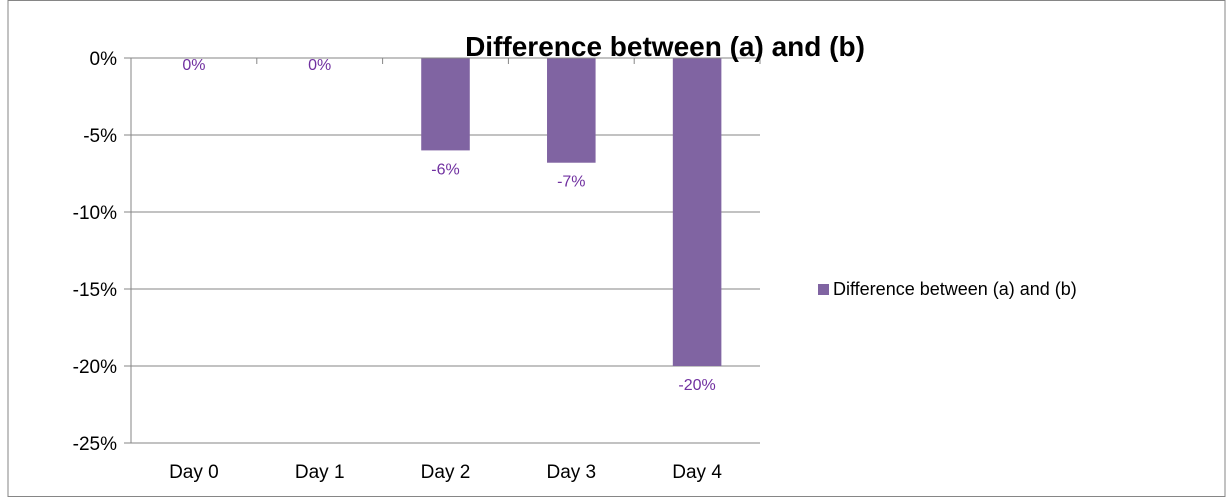  What do you see at coordinates (320, 472) in the screenshot?
I see `x-tick-label: Day 1` at bounding box center [320, 472].